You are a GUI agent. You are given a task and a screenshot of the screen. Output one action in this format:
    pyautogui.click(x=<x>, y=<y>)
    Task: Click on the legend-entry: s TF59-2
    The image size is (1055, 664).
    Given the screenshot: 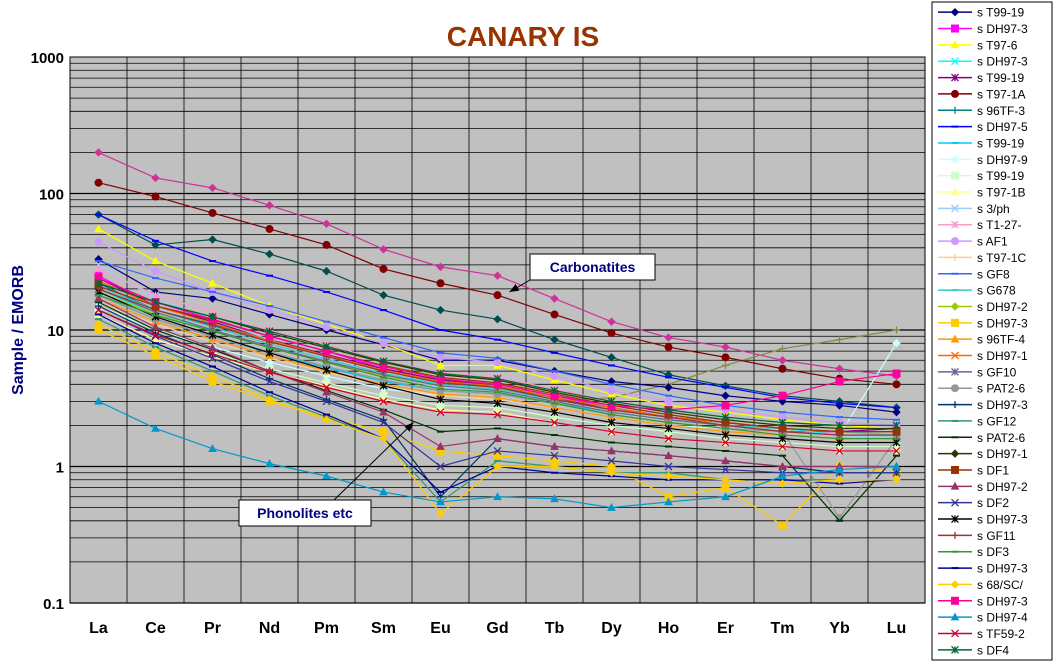 What is the action you would take?
    pyautogui.click(x=981, y=634)
    